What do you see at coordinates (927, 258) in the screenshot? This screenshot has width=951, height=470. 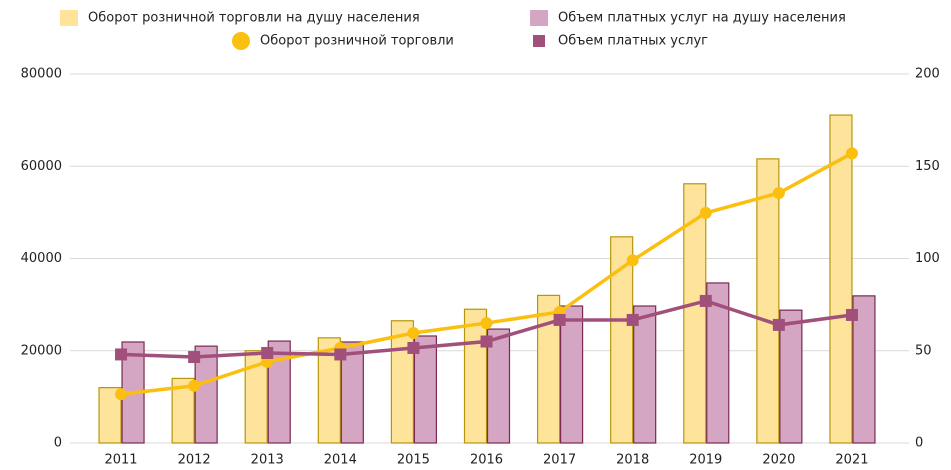 I see `y2-tick-label: 100` at bounding box center [927, 258].